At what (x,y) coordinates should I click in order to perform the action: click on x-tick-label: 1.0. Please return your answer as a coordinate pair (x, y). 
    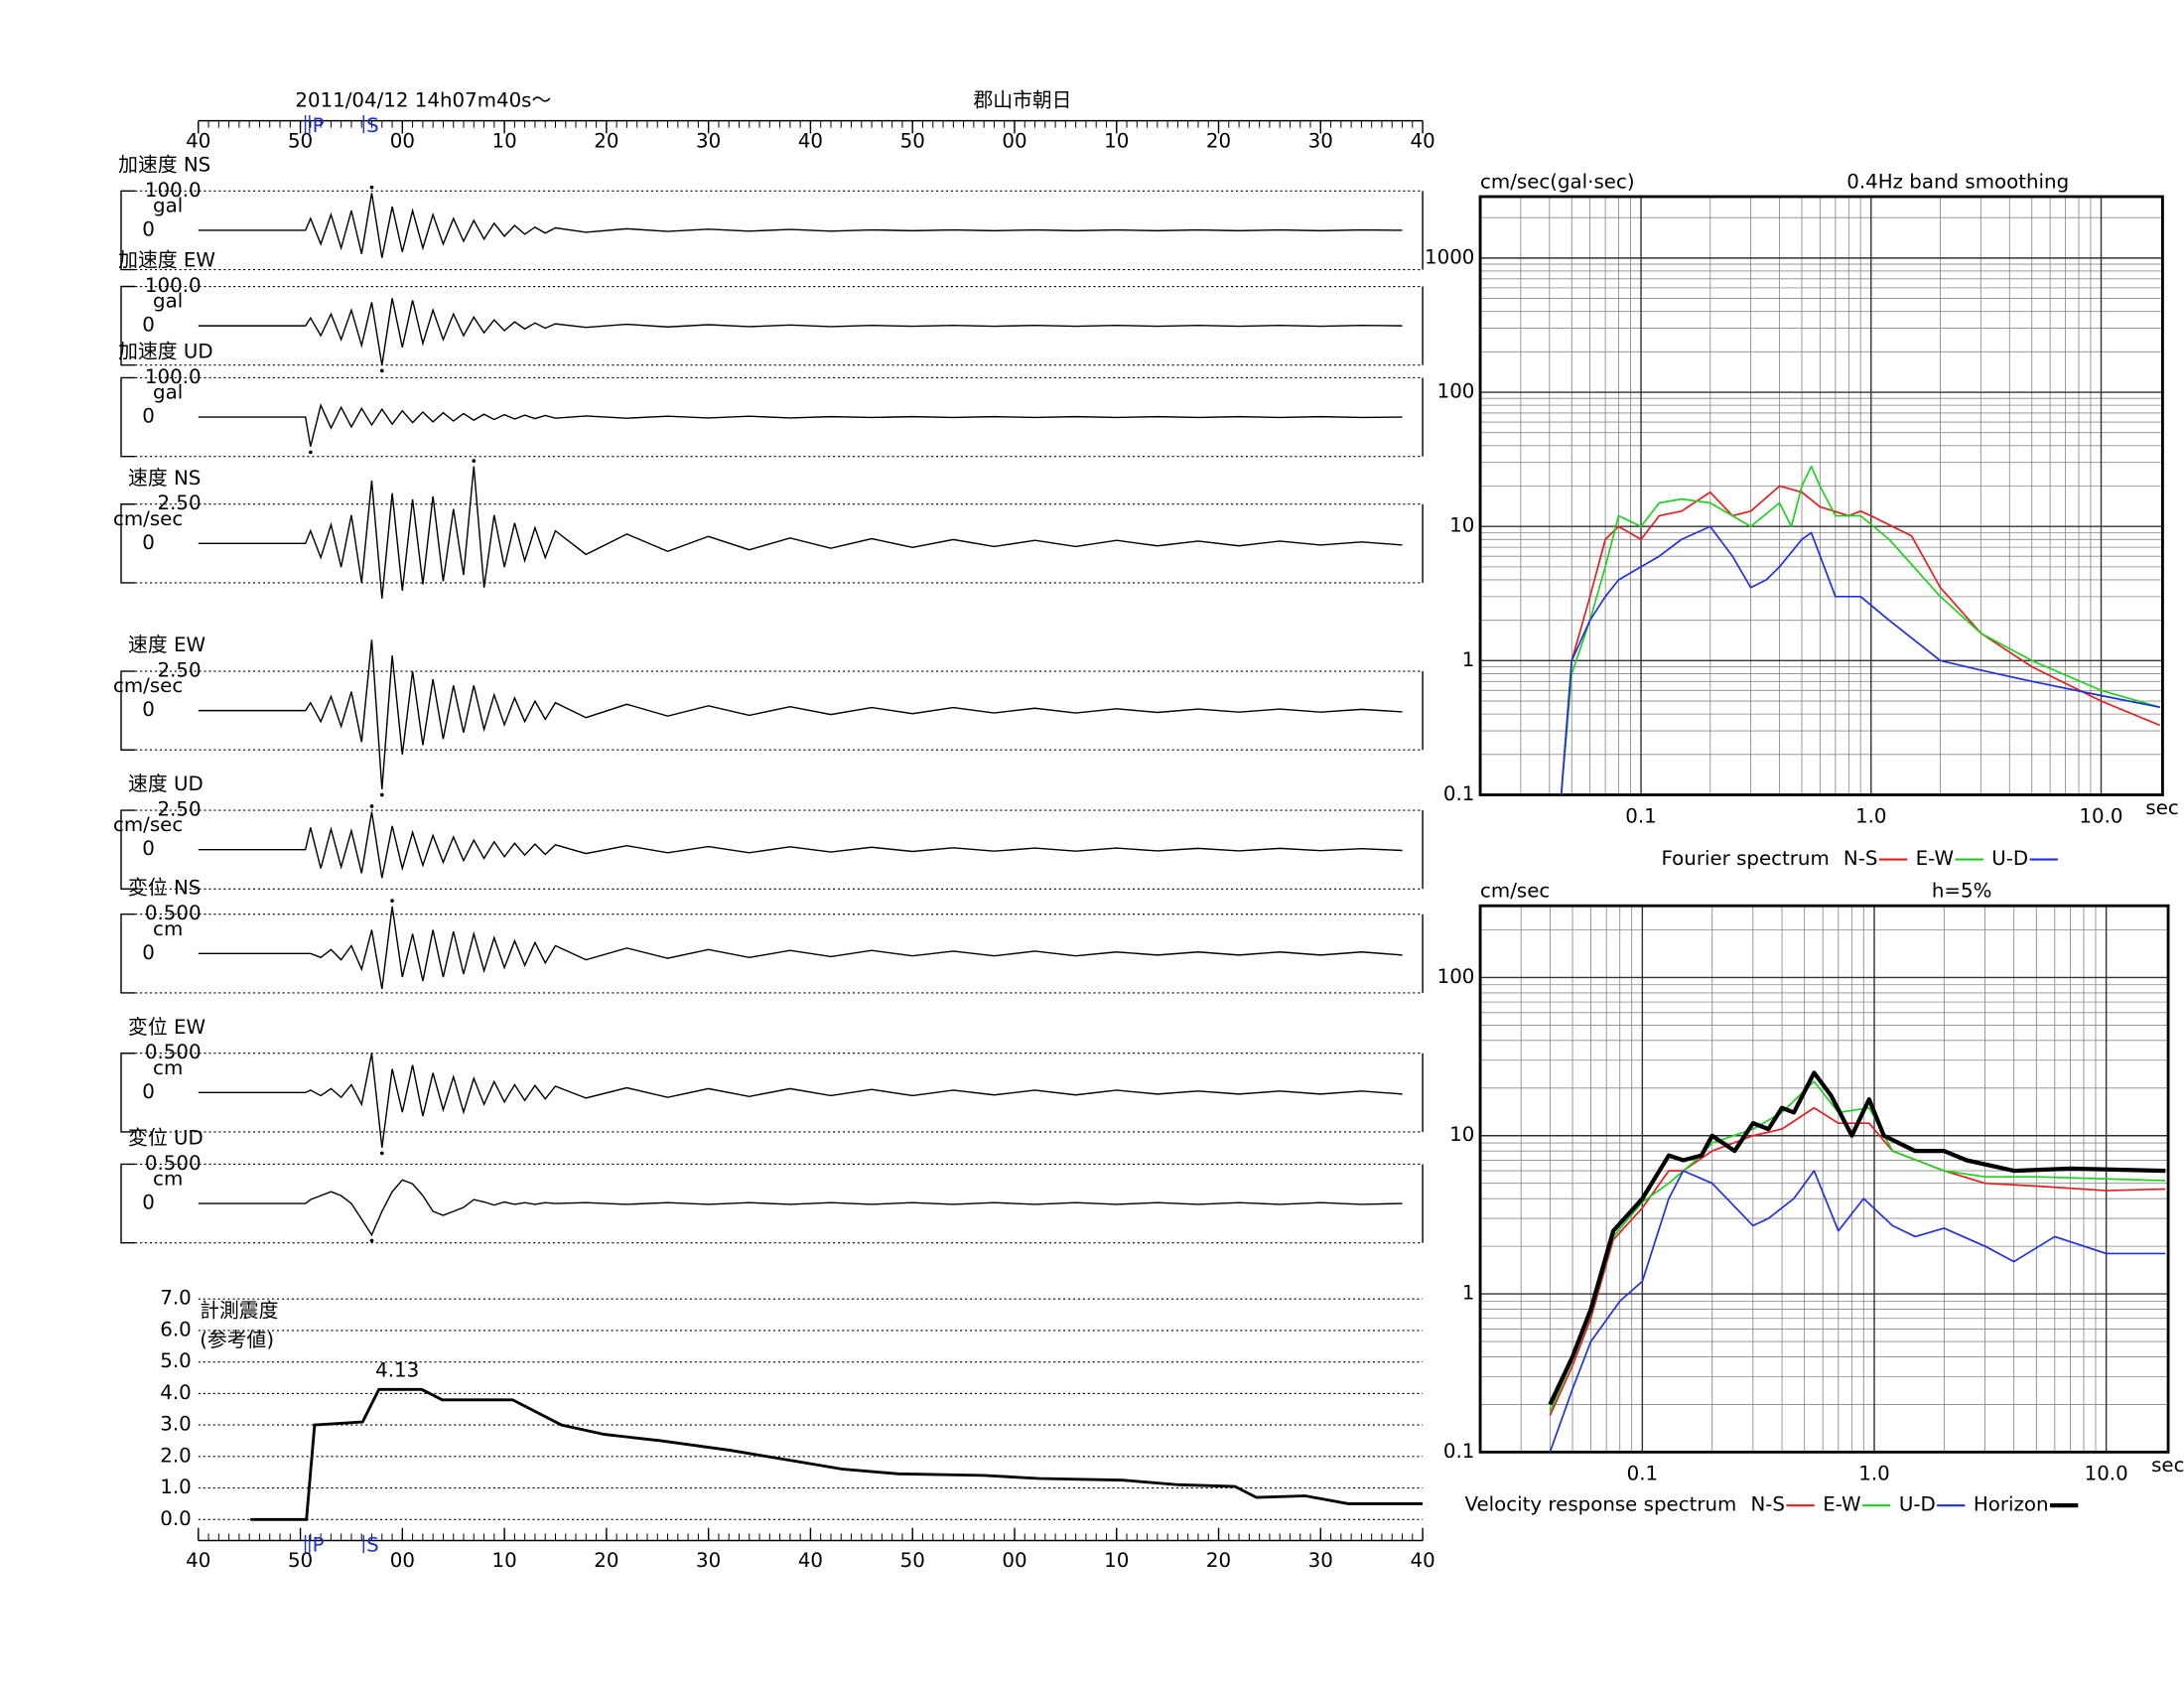
    Looking at the image, I should click on (1870, 816).